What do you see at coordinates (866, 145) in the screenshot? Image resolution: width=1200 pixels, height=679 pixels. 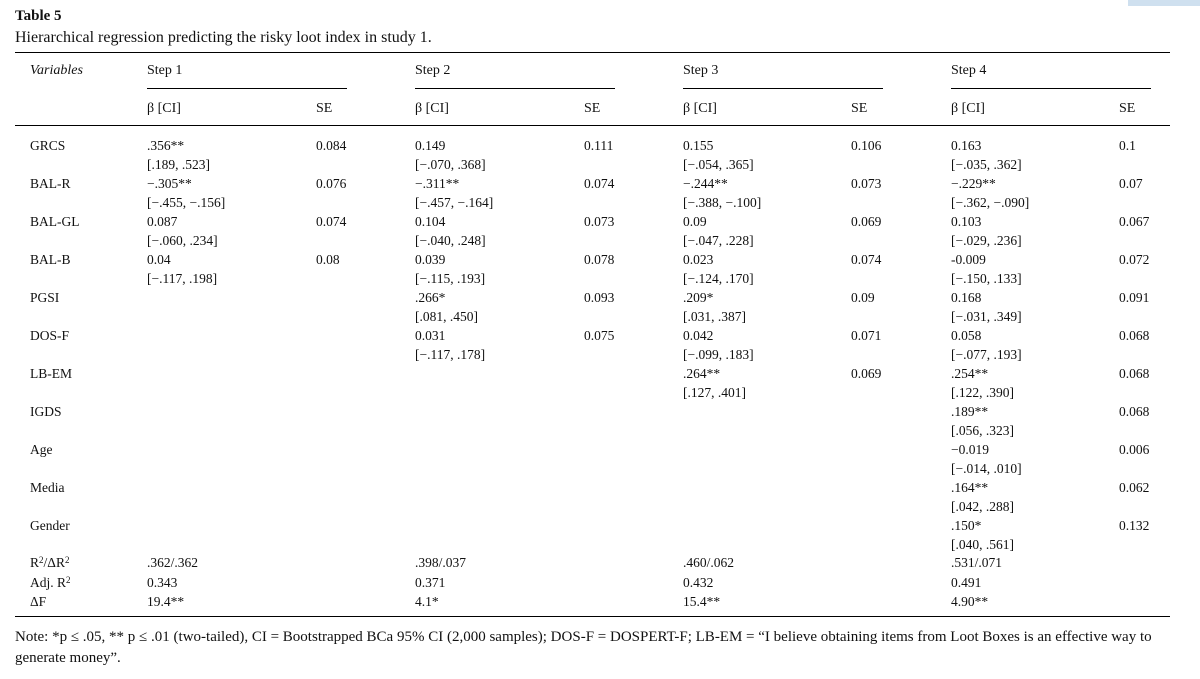 I see `se-value: 0.106` at bounding box center [866, 145].